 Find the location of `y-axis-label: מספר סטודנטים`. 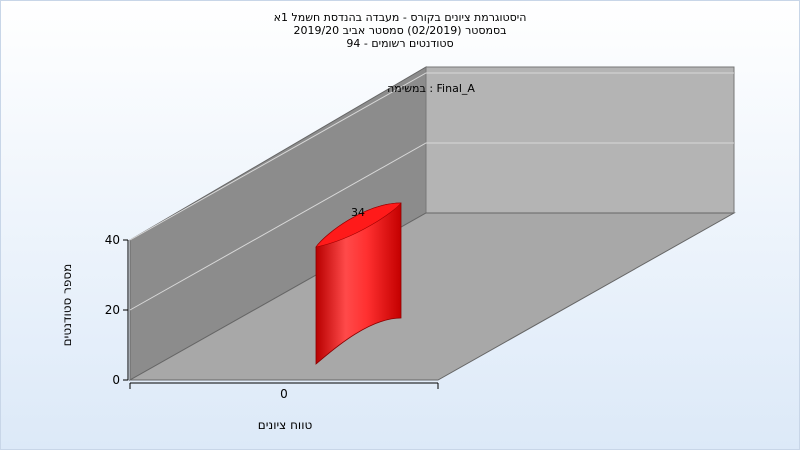

y-axis-label: מספר סטודנטים is located at coordinates (67, 305).